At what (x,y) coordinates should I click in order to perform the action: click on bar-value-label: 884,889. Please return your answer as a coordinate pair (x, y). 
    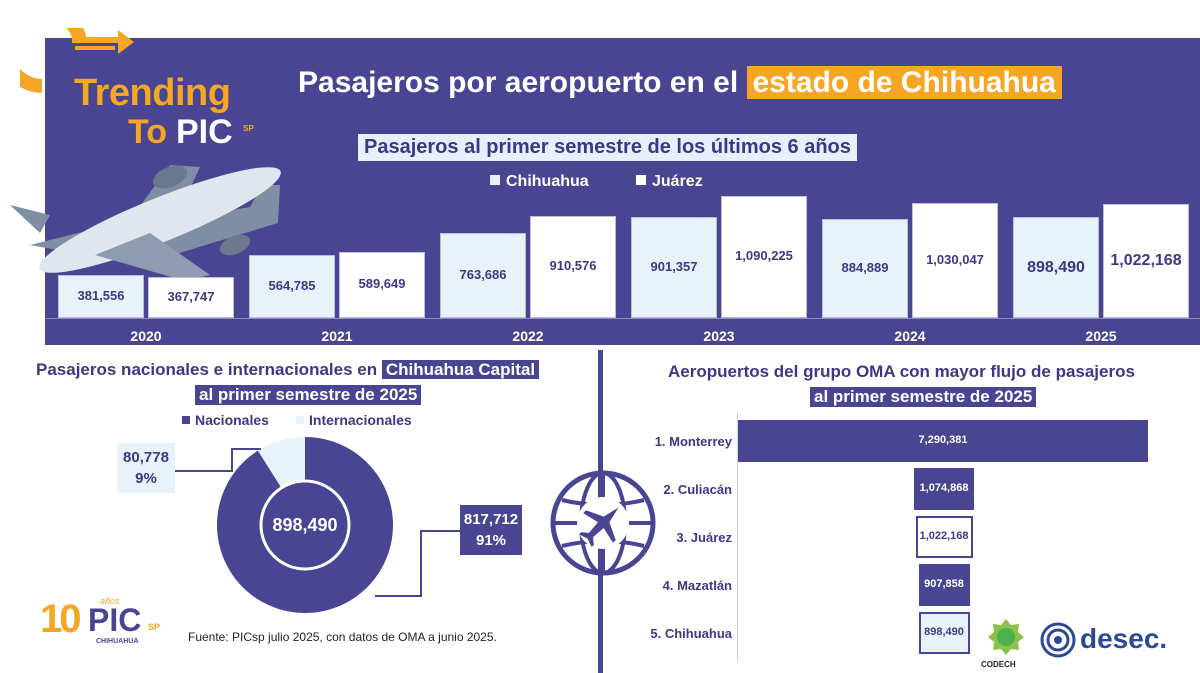
    Looking at the image, I should click on (865, 267).